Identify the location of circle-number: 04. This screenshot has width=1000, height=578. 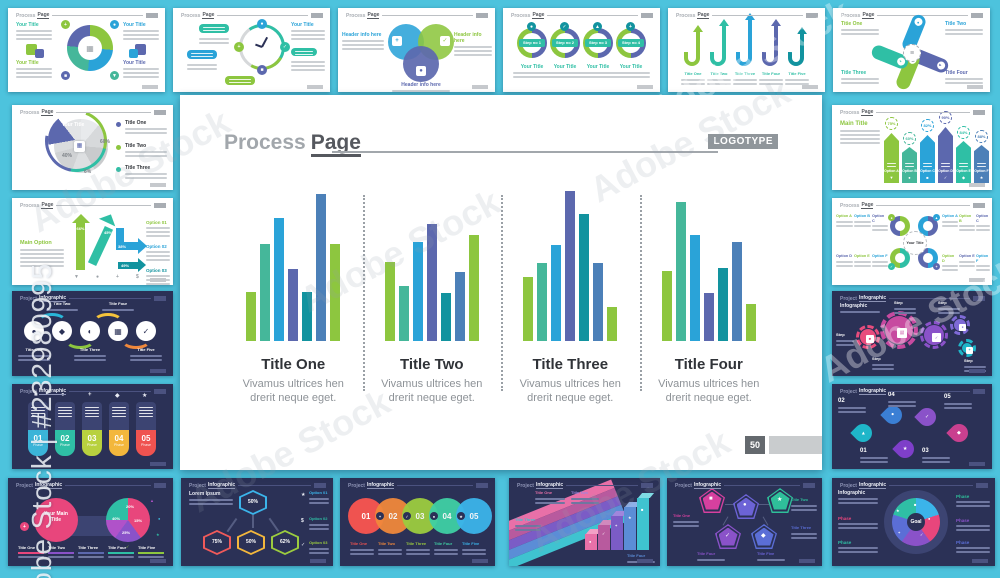
(447, 516).